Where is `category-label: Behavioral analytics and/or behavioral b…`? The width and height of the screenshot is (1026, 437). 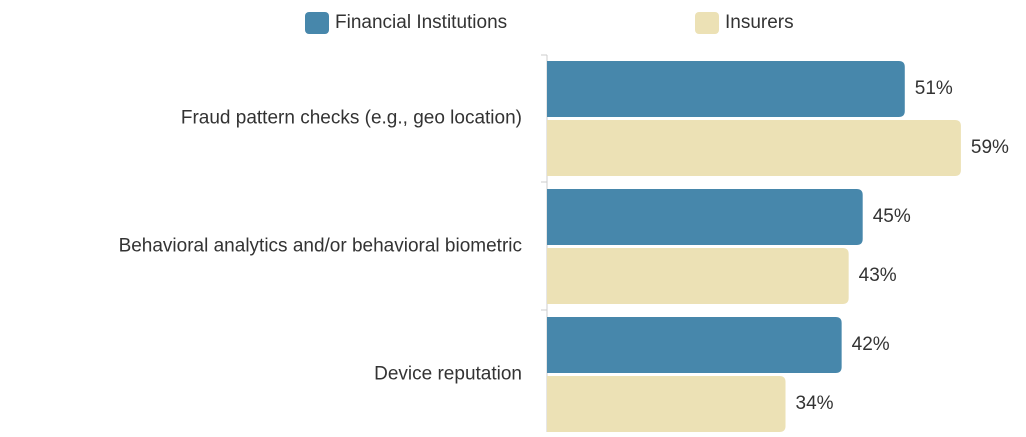
category-label: Behavioral analytics and/or behavioral b… is located at coordinates (320, 246).